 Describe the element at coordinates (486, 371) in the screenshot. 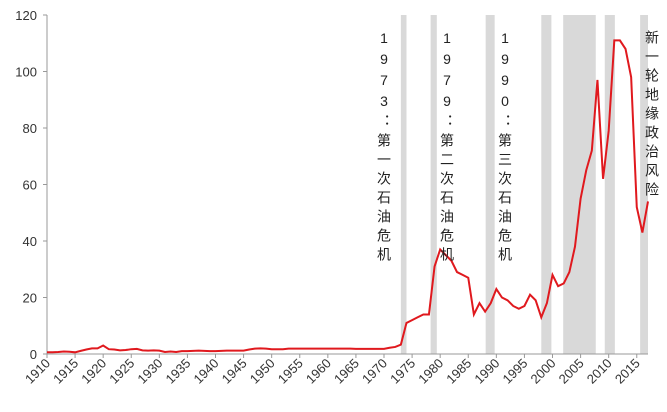

I see `x-tick-label: 1990` at that location.